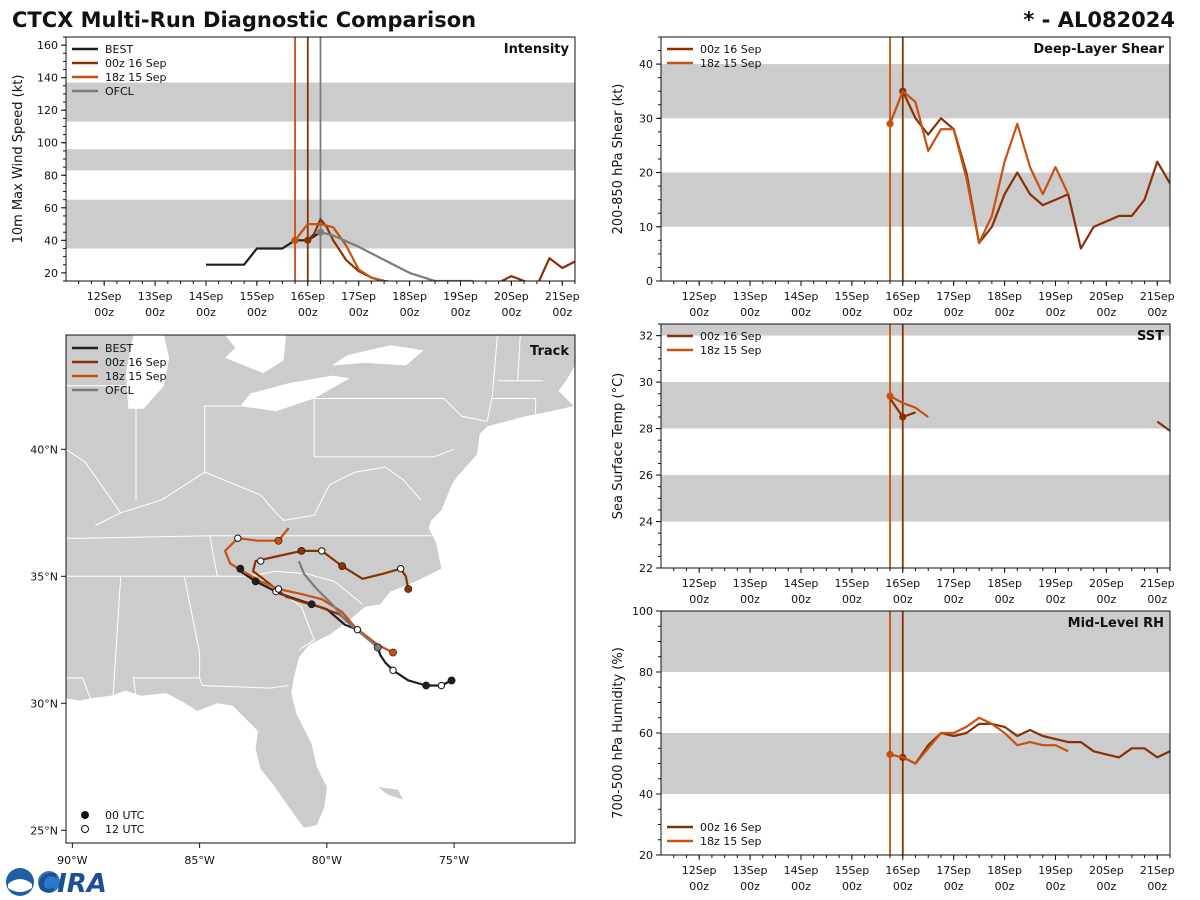  I want to click on rh-y-axis-label: 700-500 hPa Humidity (%), so click(618, 733).